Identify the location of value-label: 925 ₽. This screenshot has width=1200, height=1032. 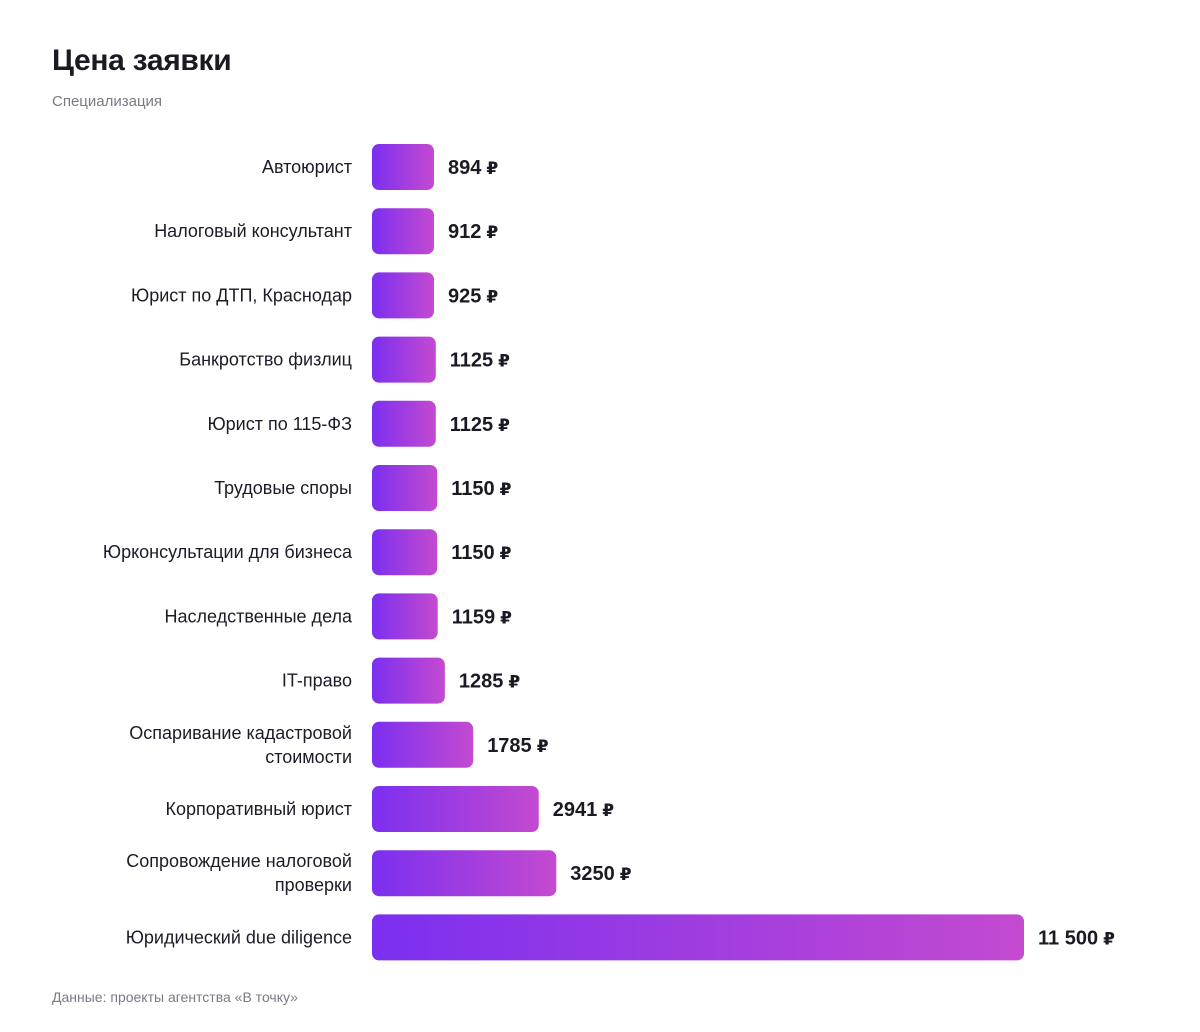
(473, 296).